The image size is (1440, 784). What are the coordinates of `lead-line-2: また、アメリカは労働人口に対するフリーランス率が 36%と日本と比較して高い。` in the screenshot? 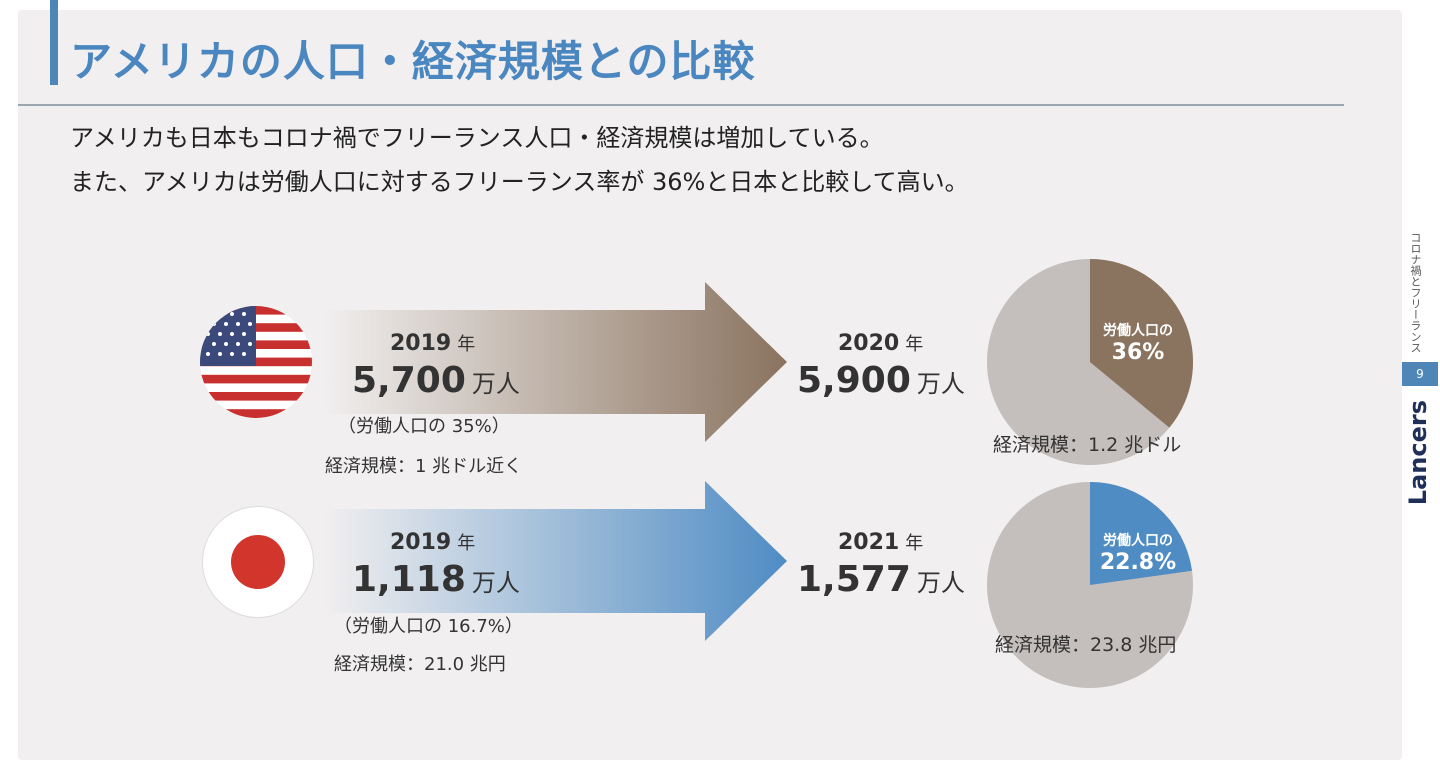 It's located at (519, 182).